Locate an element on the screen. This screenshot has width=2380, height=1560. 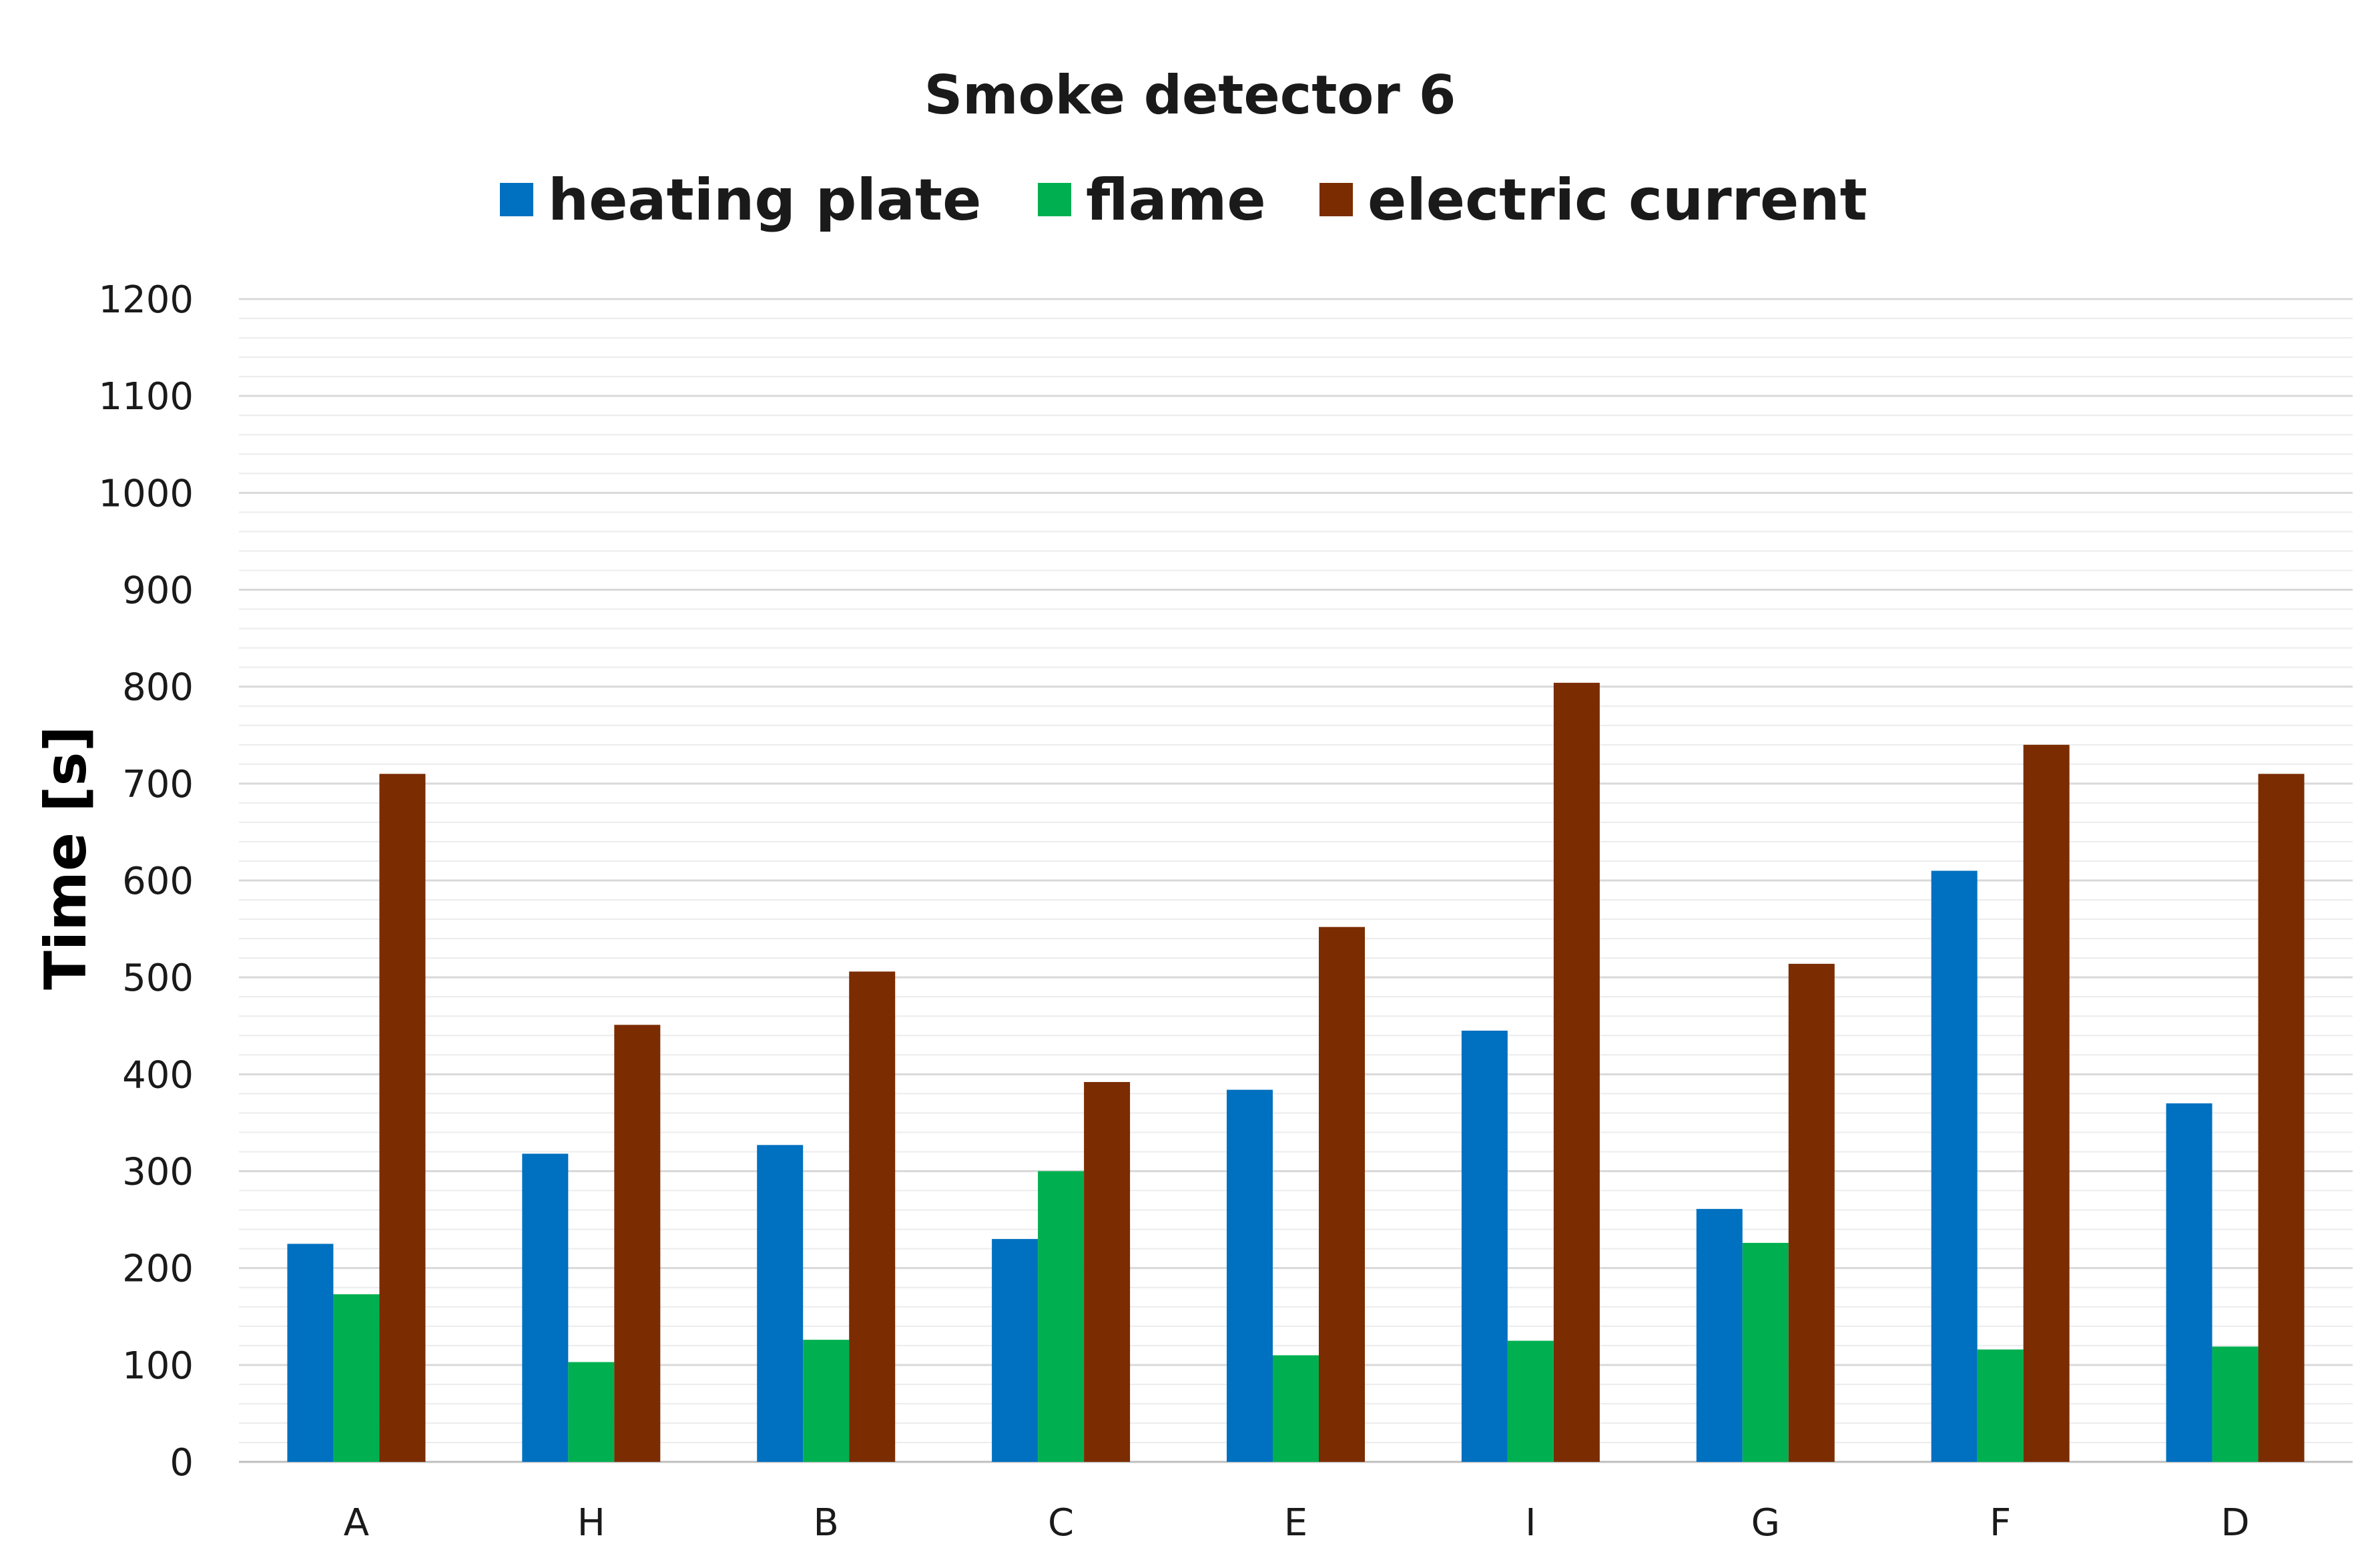
y-axis-label: Time [s] is located at coordinates (66, 858).